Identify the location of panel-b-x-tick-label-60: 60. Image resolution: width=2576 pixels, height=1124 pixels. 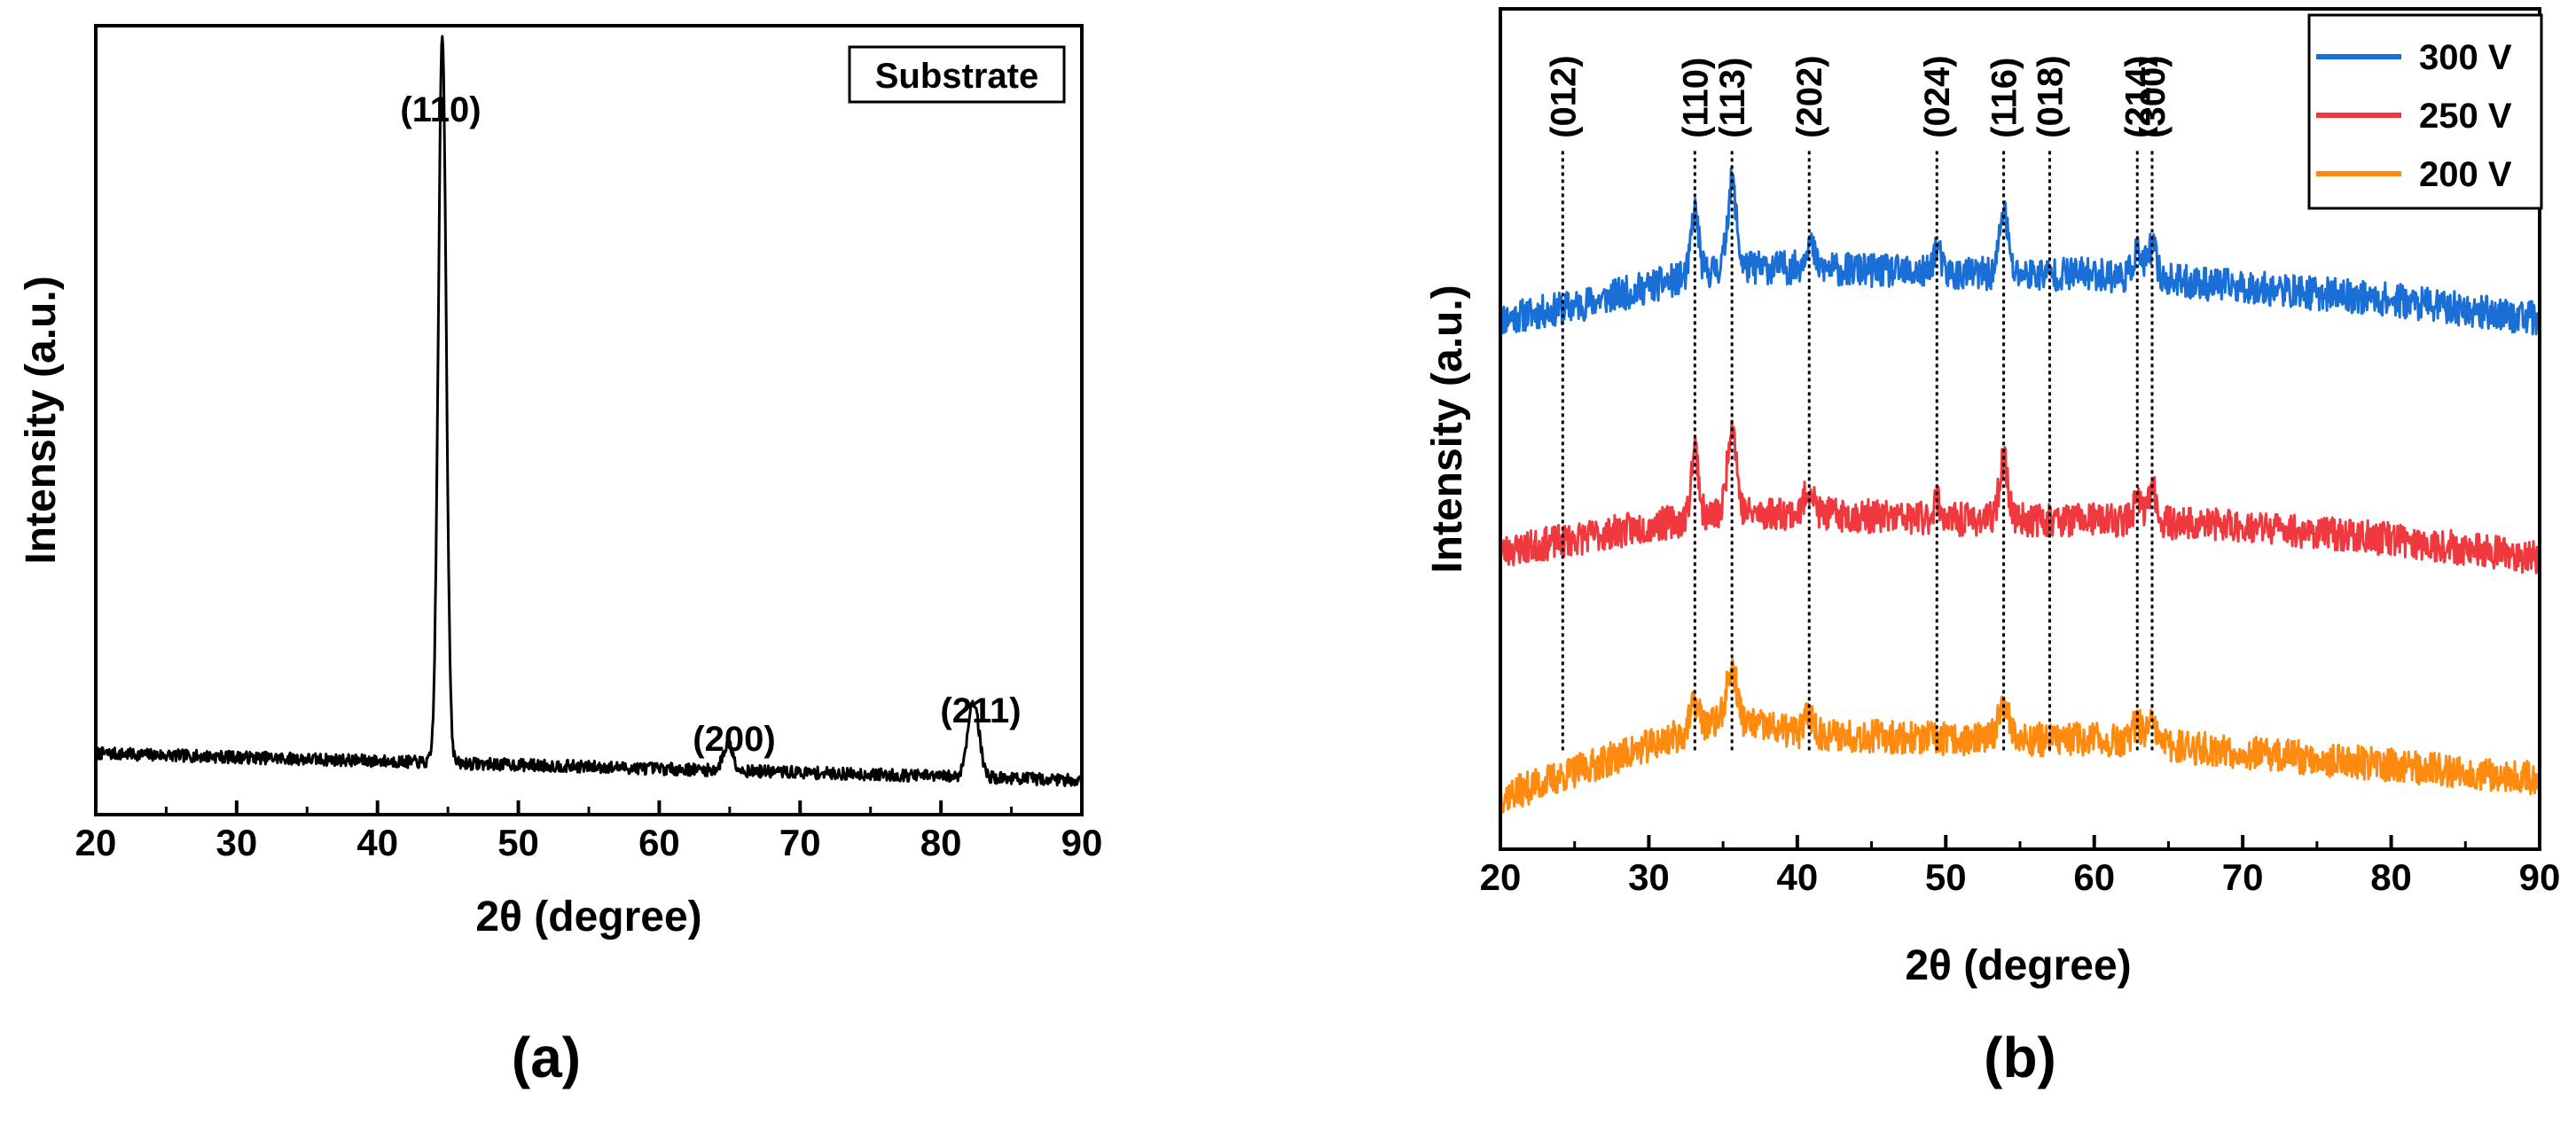
(2094, 877).